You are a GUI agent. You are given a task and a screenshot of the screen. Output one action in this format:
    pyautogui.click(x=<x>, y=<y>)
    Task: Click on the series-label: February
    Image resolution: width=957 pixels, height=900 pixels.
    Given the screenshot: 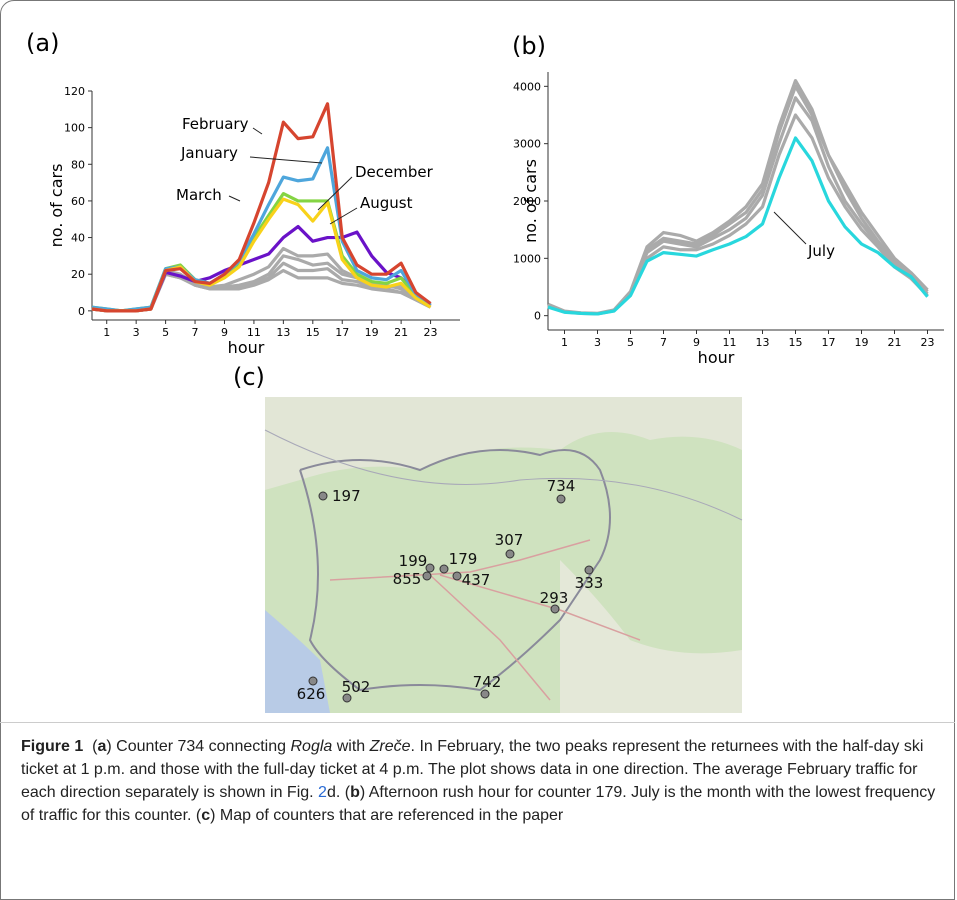 What is the action you would take?
    pyautogui.click(x=215, y=124)
    